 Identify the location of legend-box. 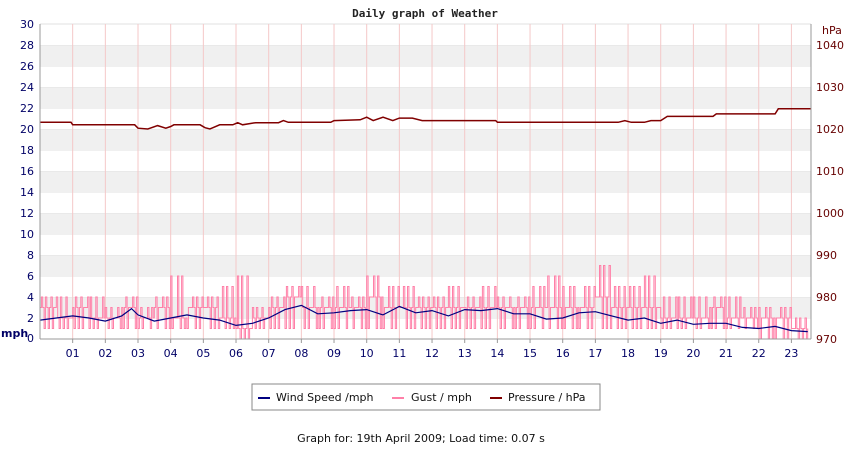
(426, 397).